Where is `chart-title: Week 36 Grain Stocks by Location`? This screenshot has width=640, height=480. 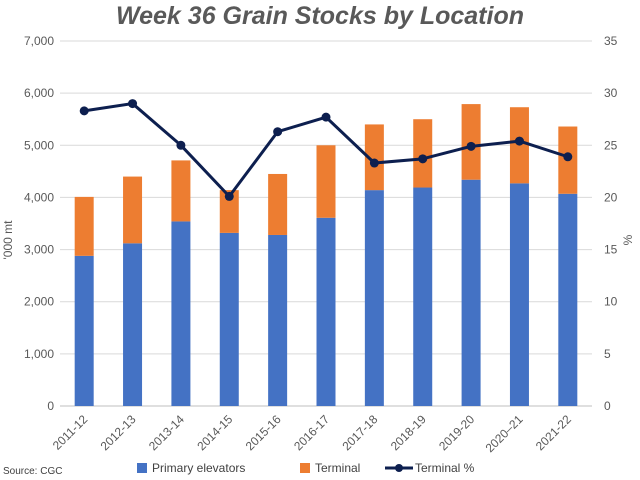 chart-title: Week 36 Grain Stocks by Location is located at coordinates (319, 16).